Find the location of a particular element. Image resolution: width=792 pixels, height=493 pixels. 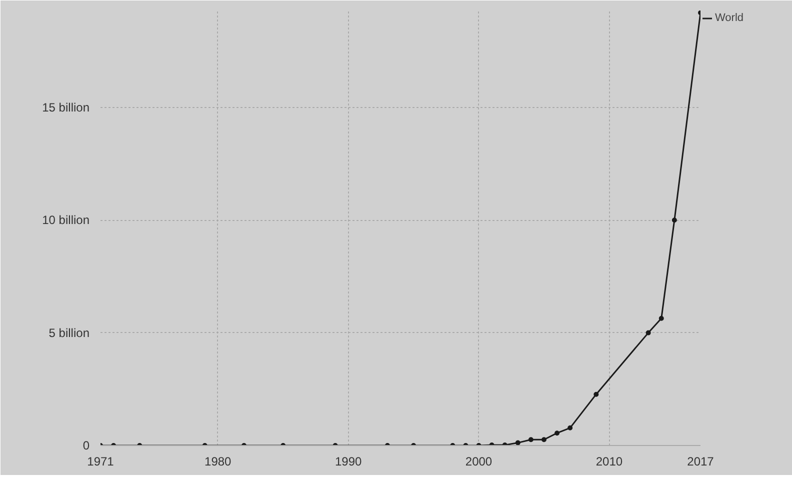

x-tick-label: 1971 is located at coordinates (100, 461).